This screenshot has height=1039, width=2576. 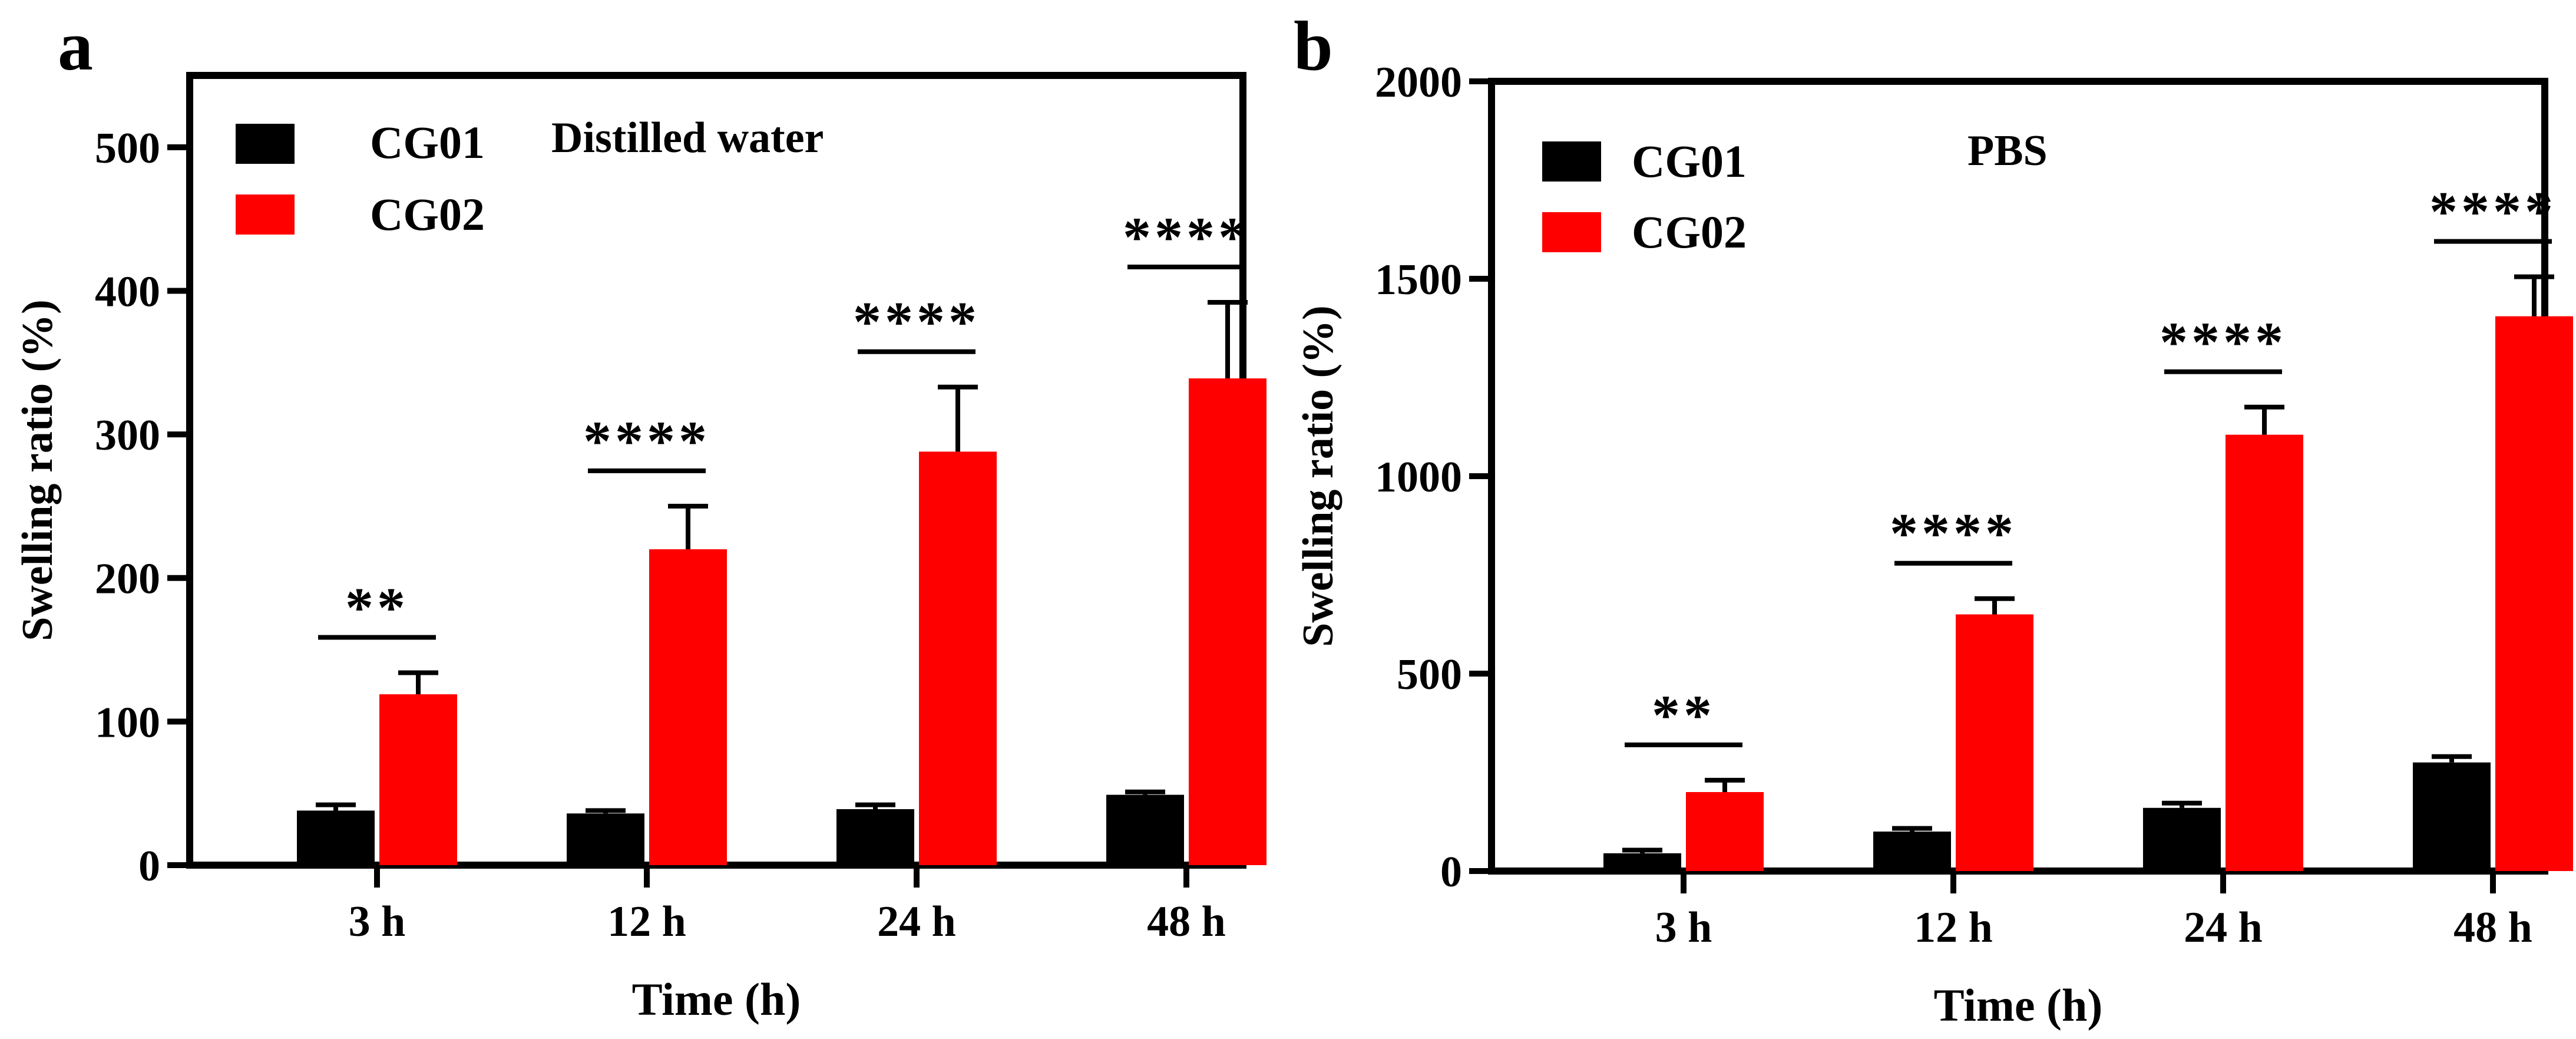 What do you see at coordinates (1689, 161) in the screenshot?
I see `legend-b-label-cg01: CG01` at bounding box center [1689, 161].